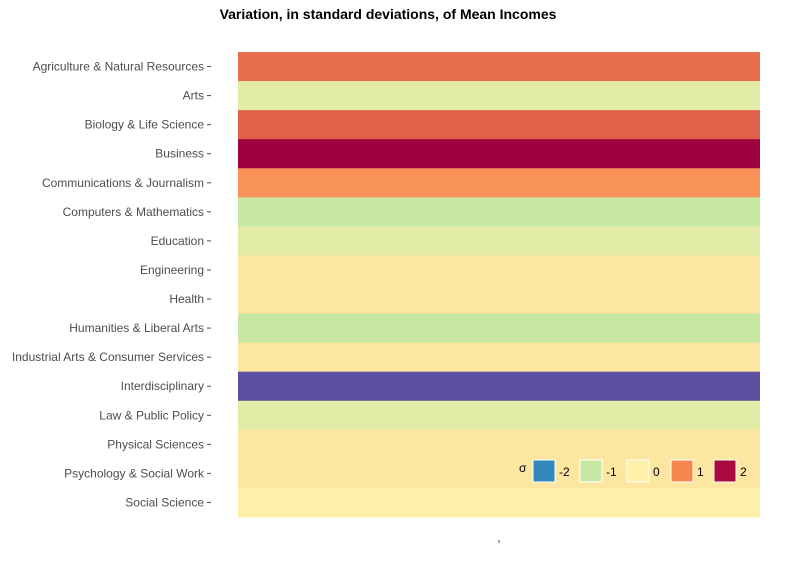 This screenshot has height=568, width=794. What do you see at coordinates (134, 473) in the screenshot?
I see `y-tick-label: Psychology & Social Work` at bounding box center [134, 473].